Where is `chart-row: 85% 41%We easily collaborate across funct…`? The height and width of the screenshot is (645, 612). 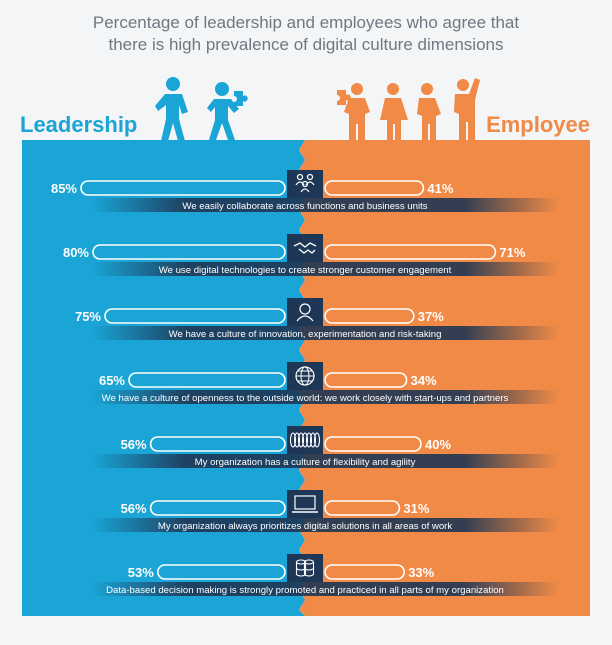
chart-row: 85% 41%We easily collaborate across funct… is located at coordinates (304, 191).